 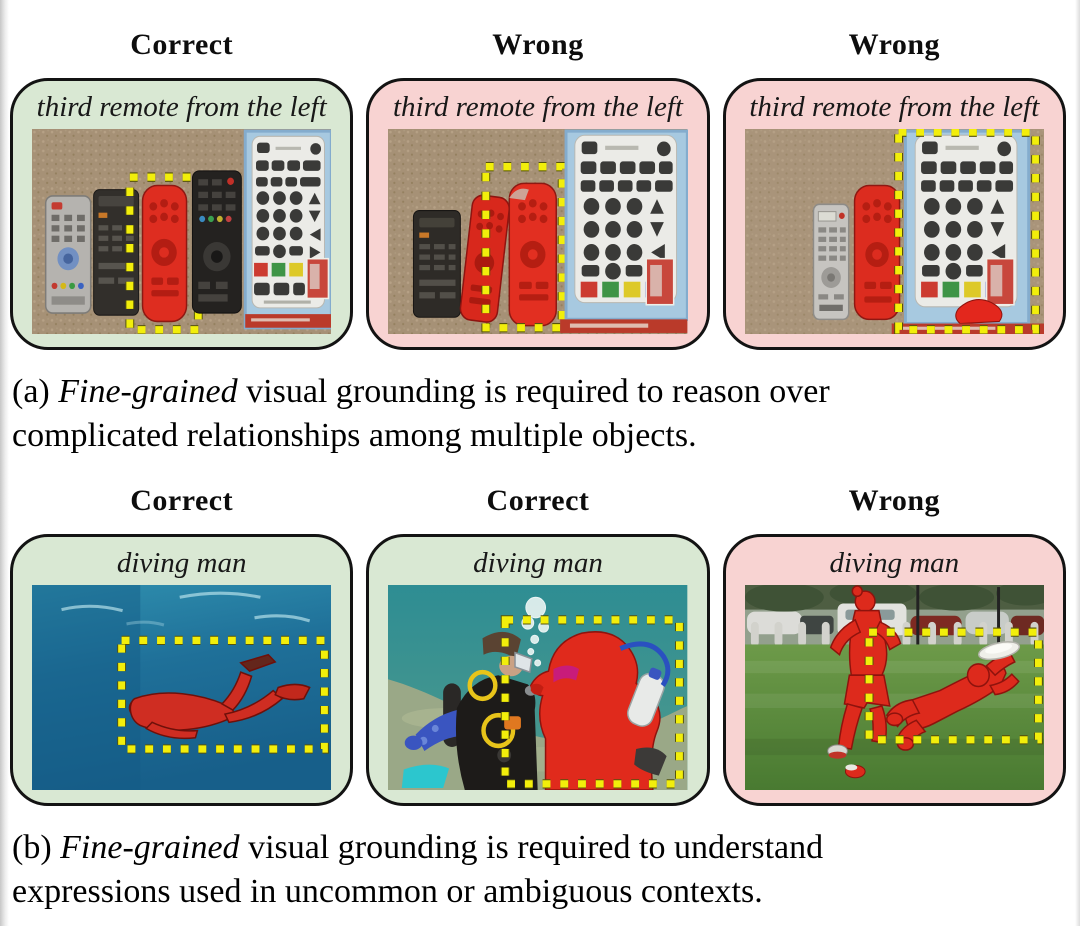 What do you see at coordinates (164, 253) in the screenshot?
I see `segmentation-mask-remote` at bounding box center [164, 253].